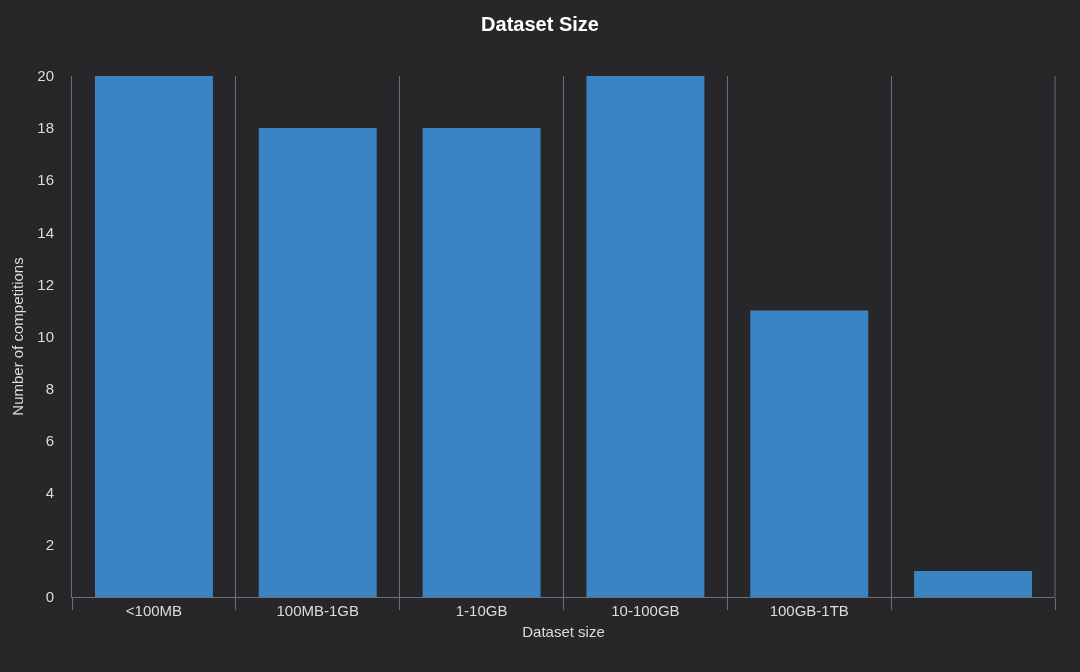  What do you see at coordinates (645, 610) in the screenshot?
I see `x-tick-label: 10-100GB` at bounding box center [645, 610].